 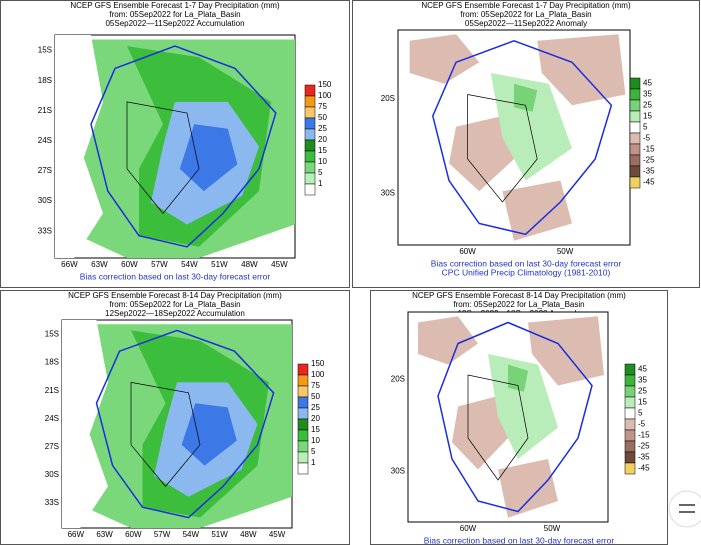 I want to click on legend-label: 10, so click(x=315, y=440).